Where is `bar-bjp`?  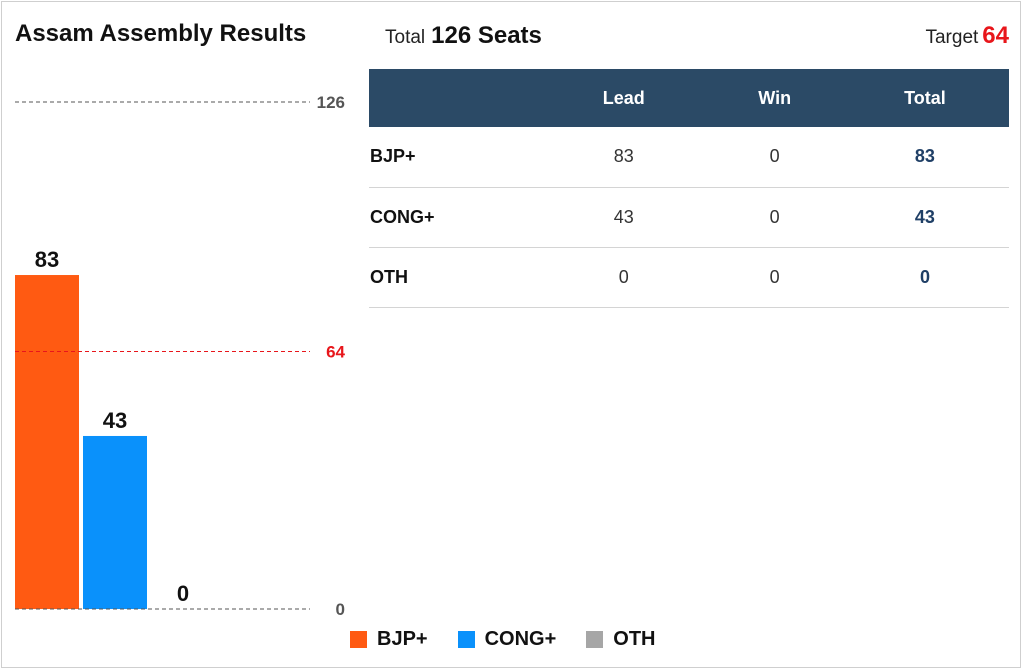
bar-bjp is located at coordinates (47, 442).